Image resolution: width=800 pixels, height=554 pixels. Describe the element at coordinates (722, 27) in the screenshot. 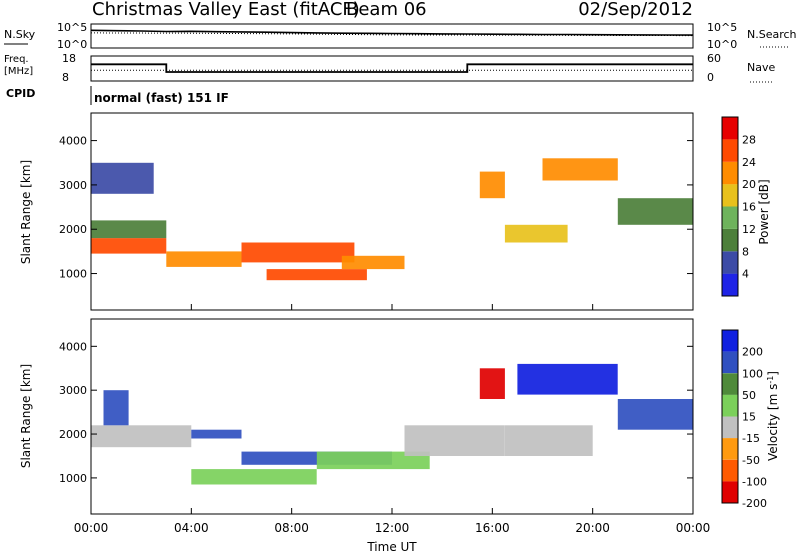

I see `nsearch-tick-top: 10^5` at that location.